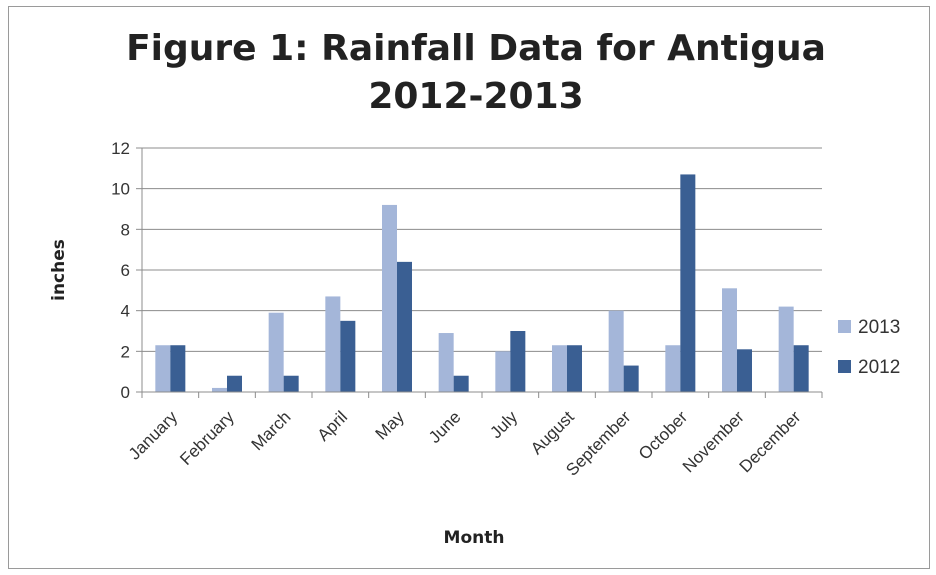 The width and height of the screenshot is (936, 575). I want to click on bar-2012-june, so click(461, 383).